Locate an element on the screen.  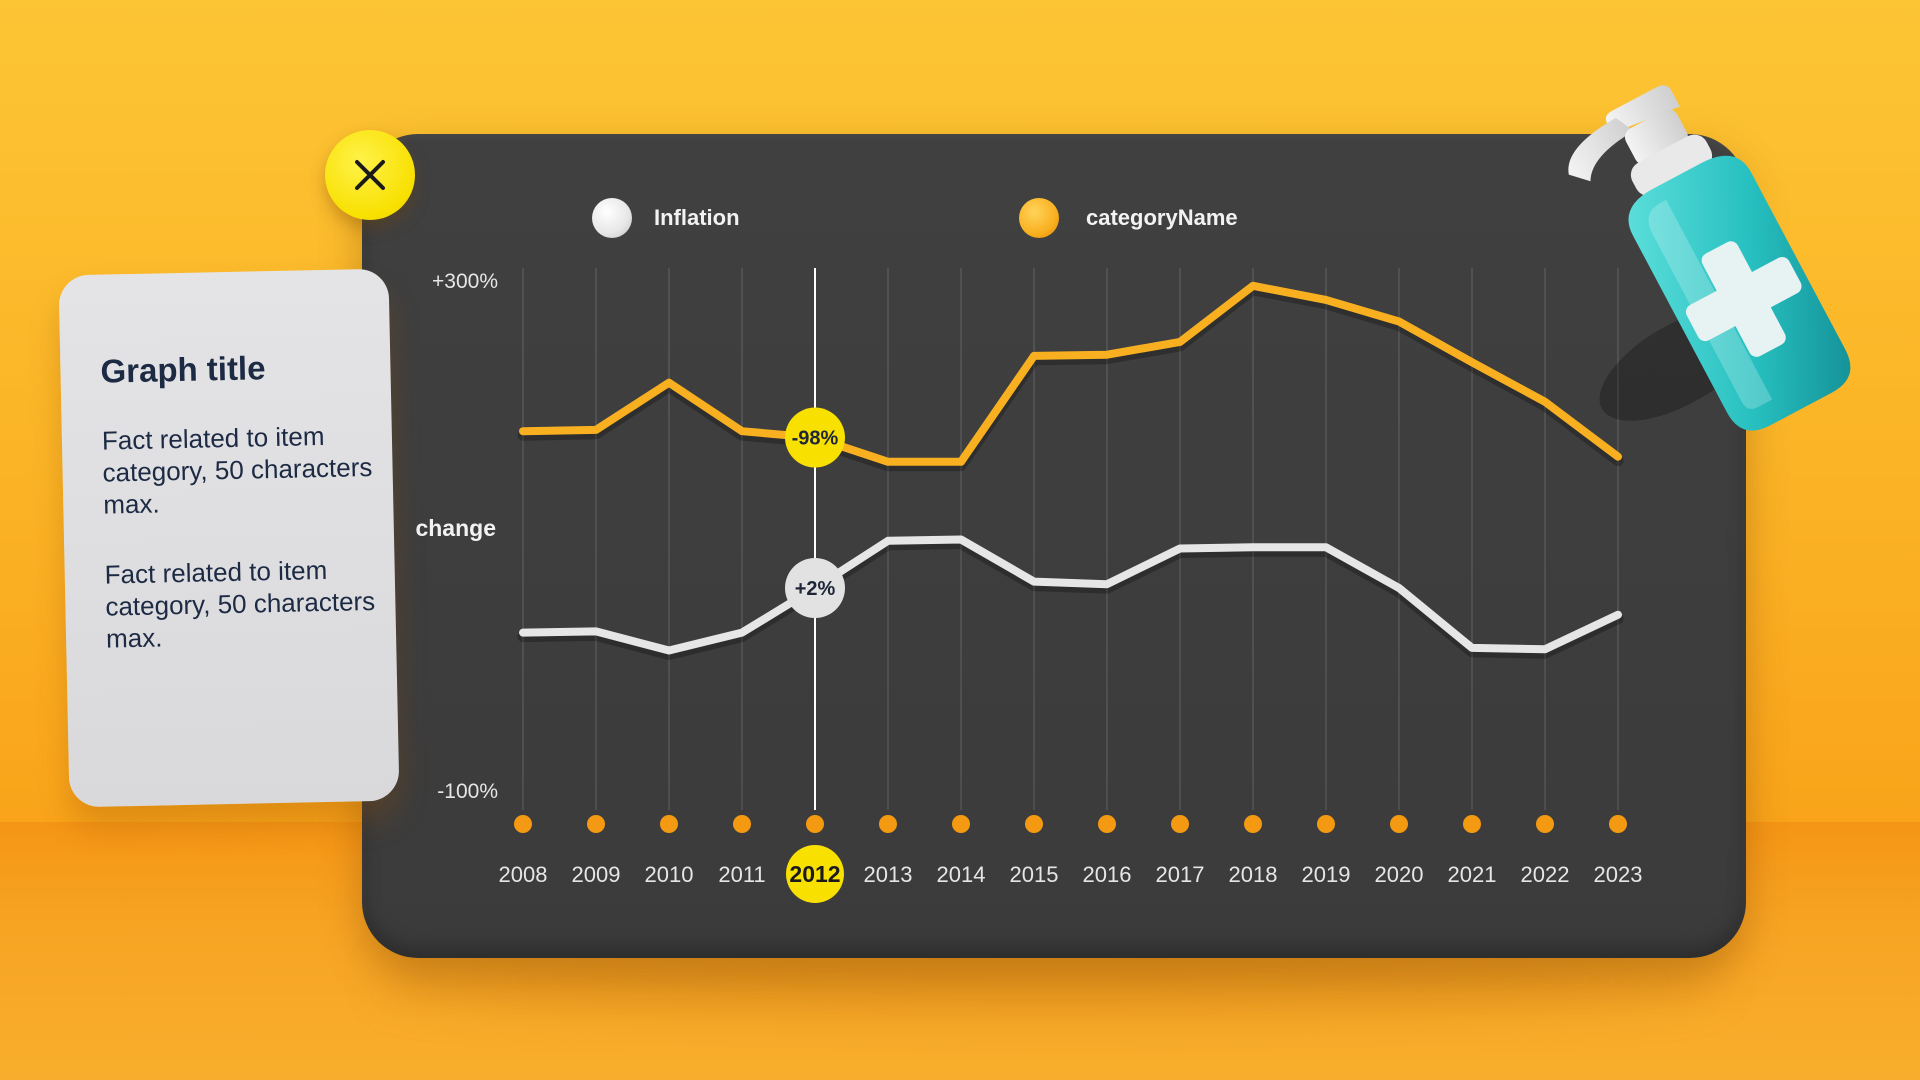
x-tick-label-2010: 2010 is located at coordinates (669, 874).